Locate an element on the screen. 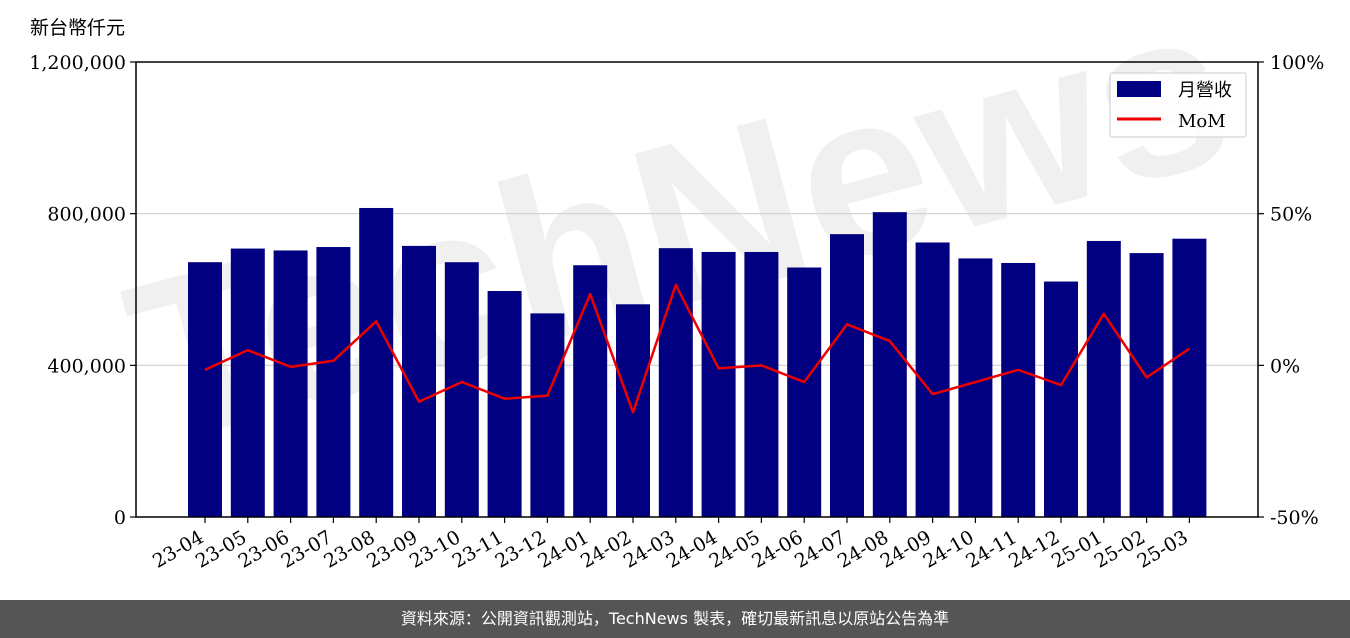 The height and width of the screenshot is (638, 1350). x-tick-label: 25-03 is located at coordinates (1162, 549).